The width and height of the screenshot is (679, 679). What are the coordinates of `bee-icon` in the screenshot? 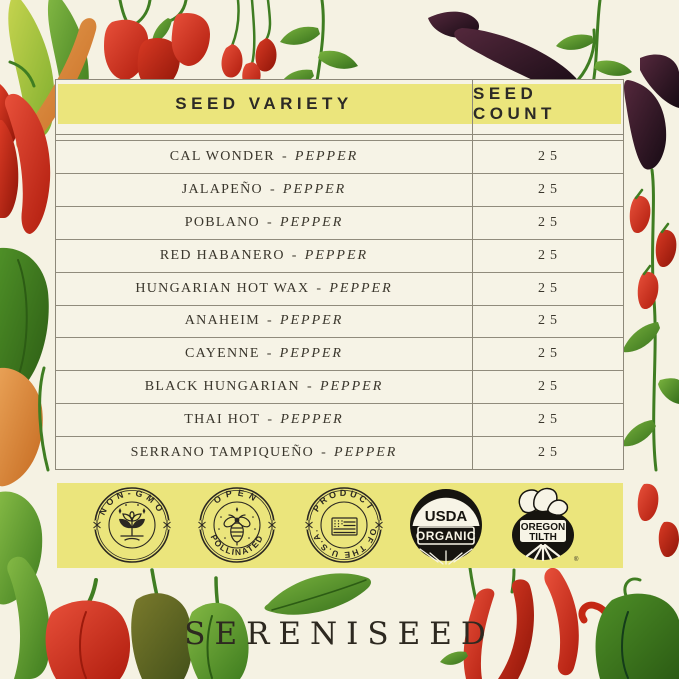 It's located at (237, 526).